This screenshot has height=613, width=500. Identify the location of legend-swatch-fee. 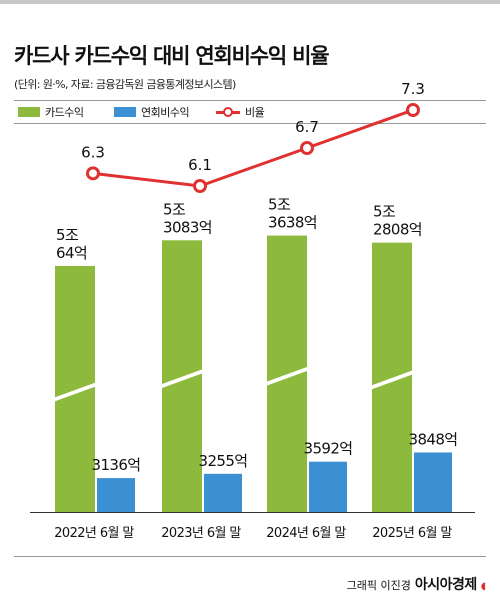
(125, 112).